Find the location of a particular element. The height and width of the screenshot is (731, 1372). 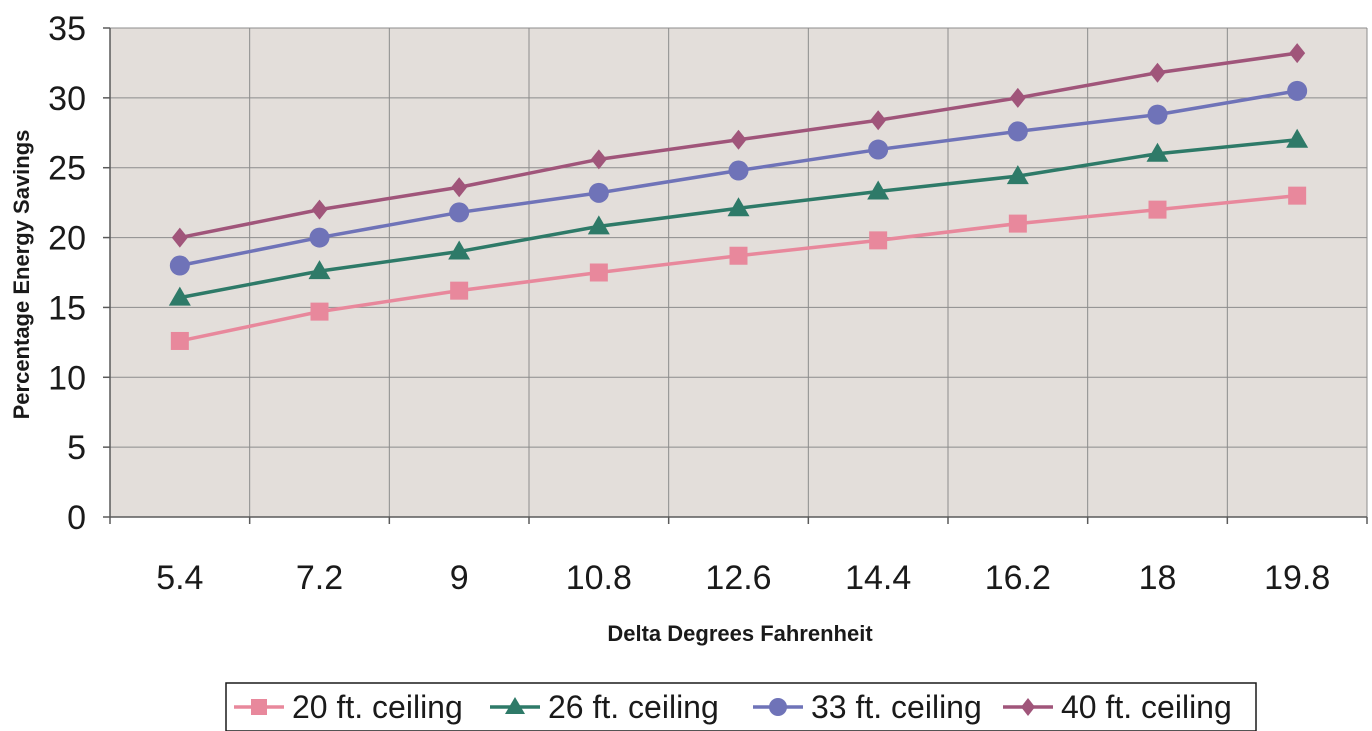

legend-item: 40 ft. ceiling is located at coordinates (1117, 707).